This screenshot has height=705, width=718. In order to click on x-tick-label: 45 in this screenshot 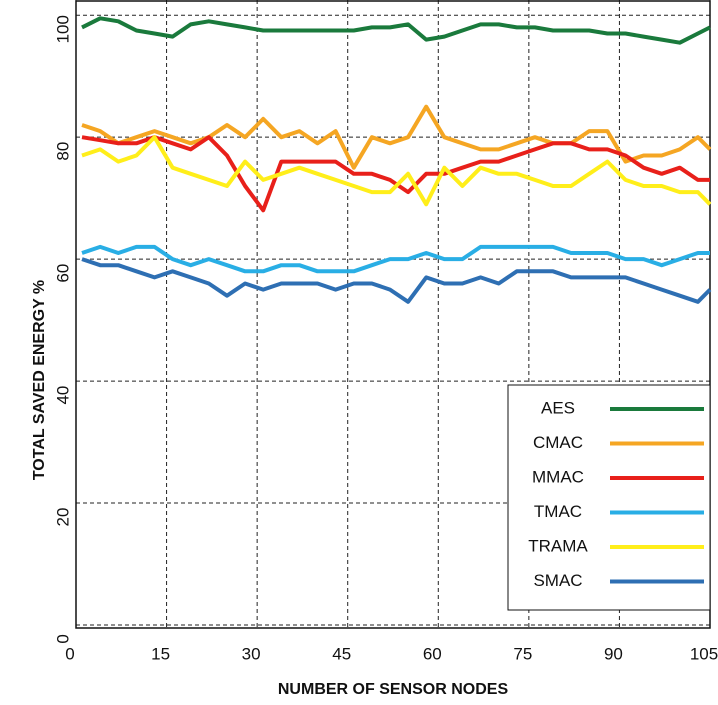, I will do `click(341, 653)`.